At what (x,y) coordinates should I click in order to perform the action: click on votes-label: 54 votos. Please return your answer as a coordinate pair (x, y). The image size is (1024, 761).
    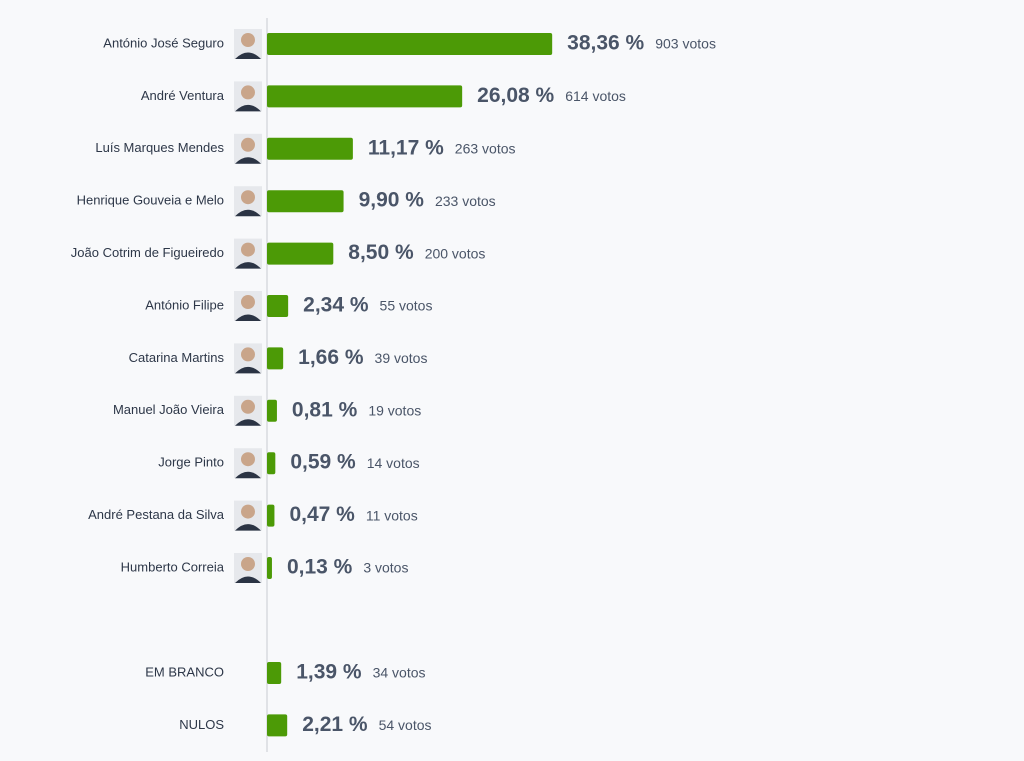
    Looking at the image, I should click on (405, 725).